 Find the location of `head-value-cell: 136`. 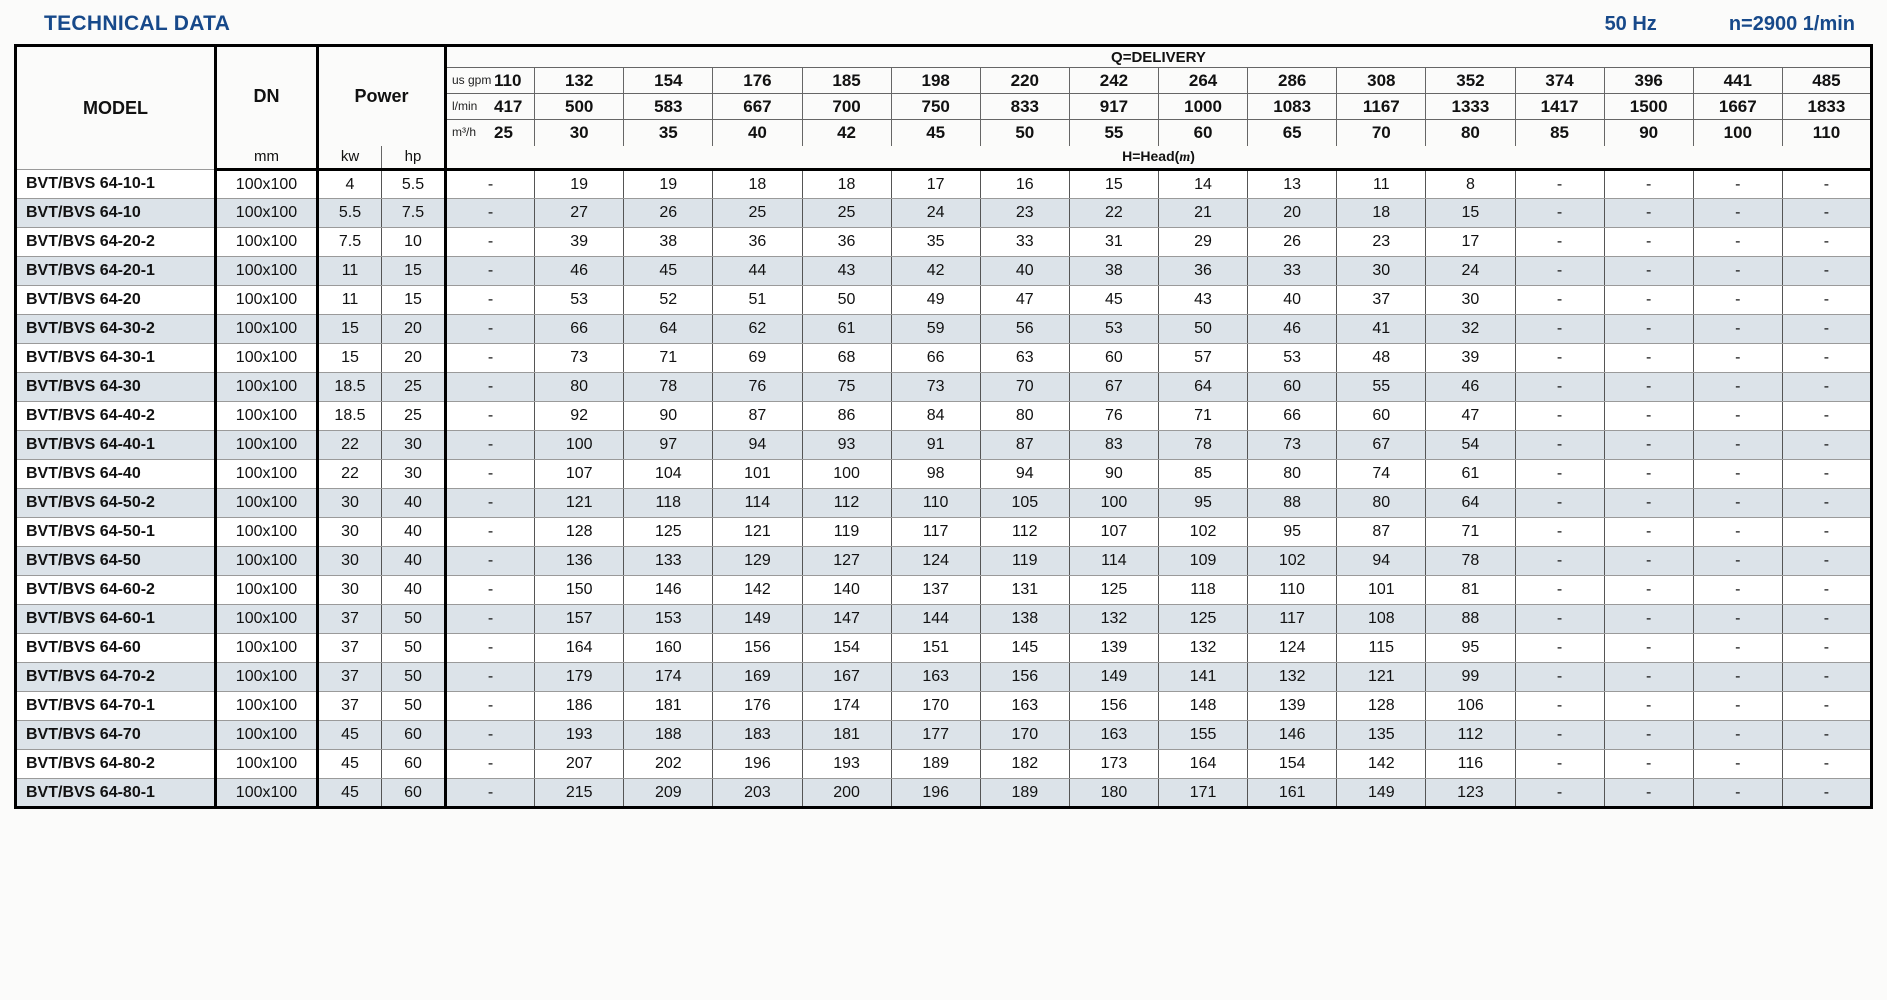

head-value-cell: 136 is located at coordinates (579, 561).